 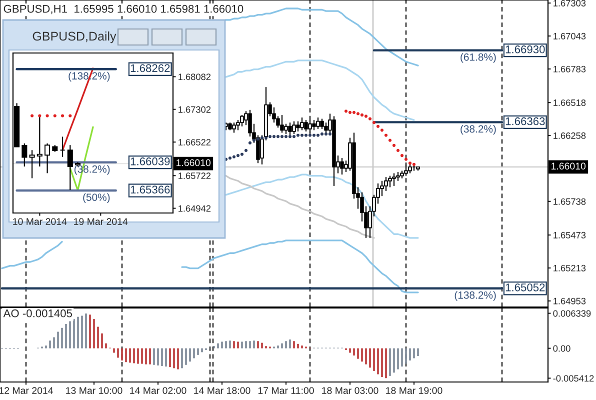 I want to click on x-tick-label: 10 Mar 2014, so click(x=40, y=221).